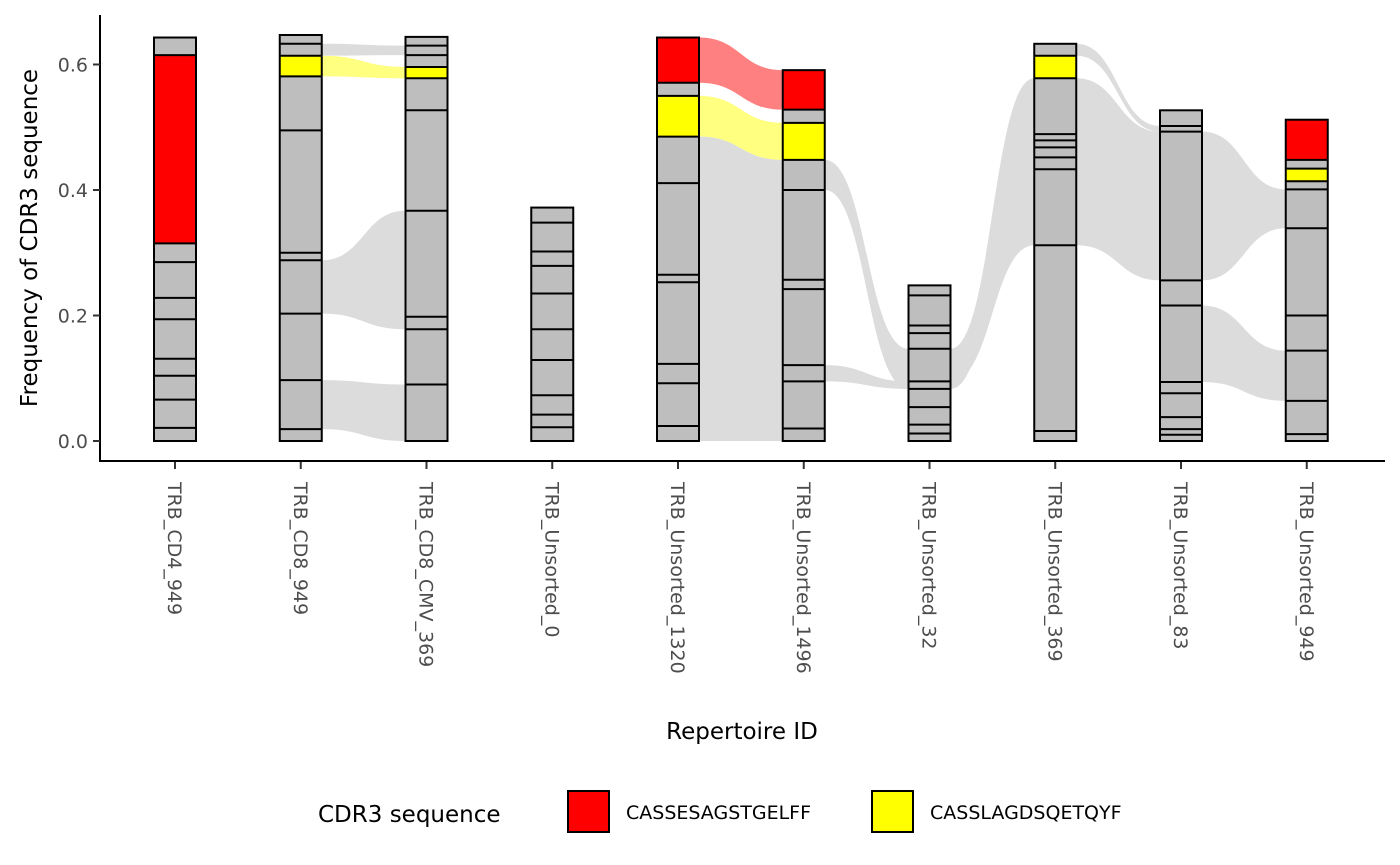  I want to click on x-tick-label: TRB_Unsorted_0, so click(551, 559).